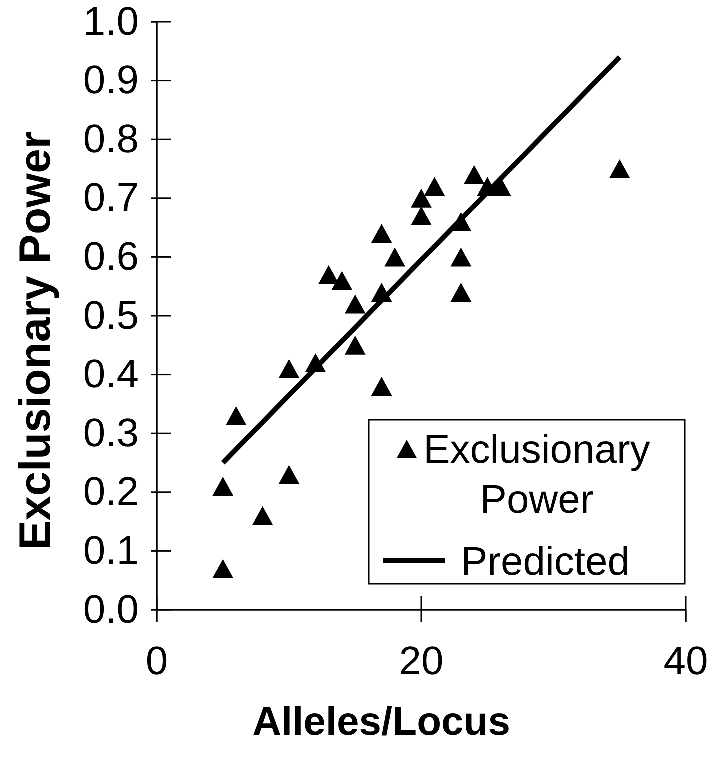 The image size is (710, 757). Describe the element at coordinates (111, 80) in the screenshot. I see `y-tick-label: 0.9` at that location.